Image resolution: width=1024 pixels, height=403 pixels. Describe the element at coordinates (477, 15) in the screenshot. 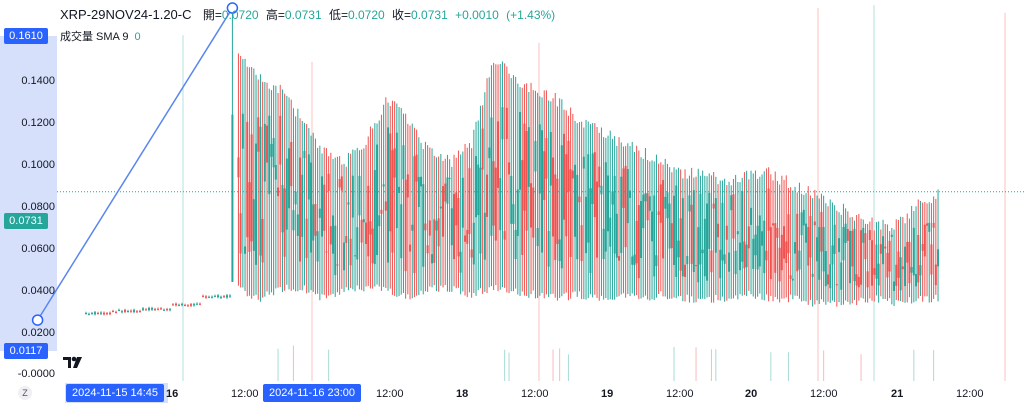

I see `change-value: +0.0010` at that location.